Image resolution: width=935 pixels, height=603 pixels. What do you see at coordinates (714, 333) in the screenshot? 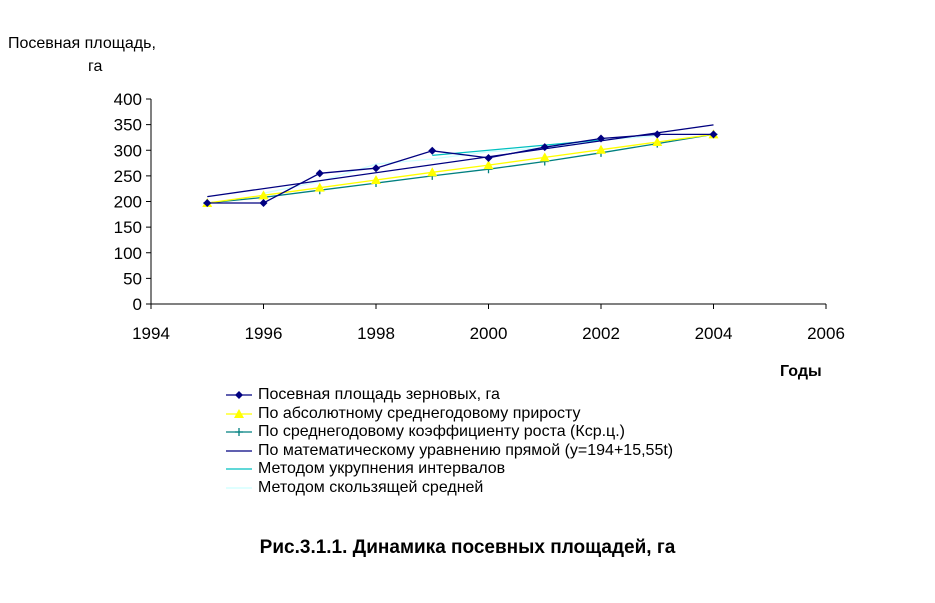
I see `x-tick-label: 2004` at bounding box center [714, 333].